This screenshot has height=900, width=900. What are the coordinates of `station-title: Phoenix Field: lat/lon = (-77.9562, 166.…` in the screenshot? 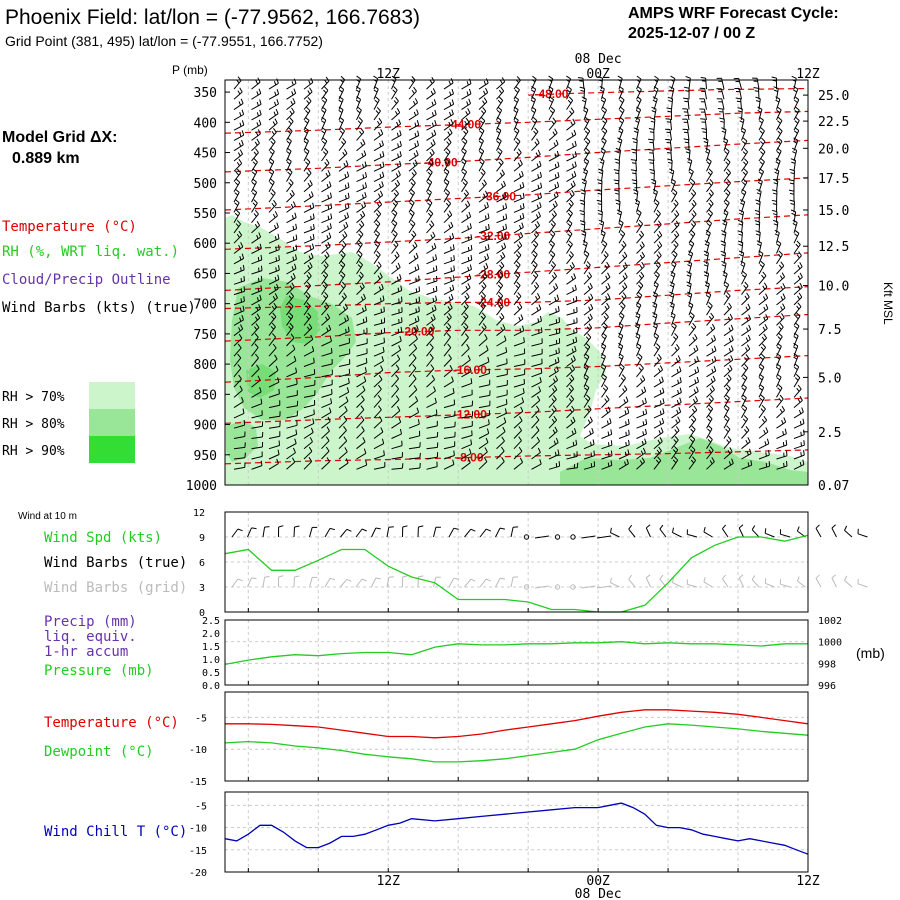 It's located at (212, 17).